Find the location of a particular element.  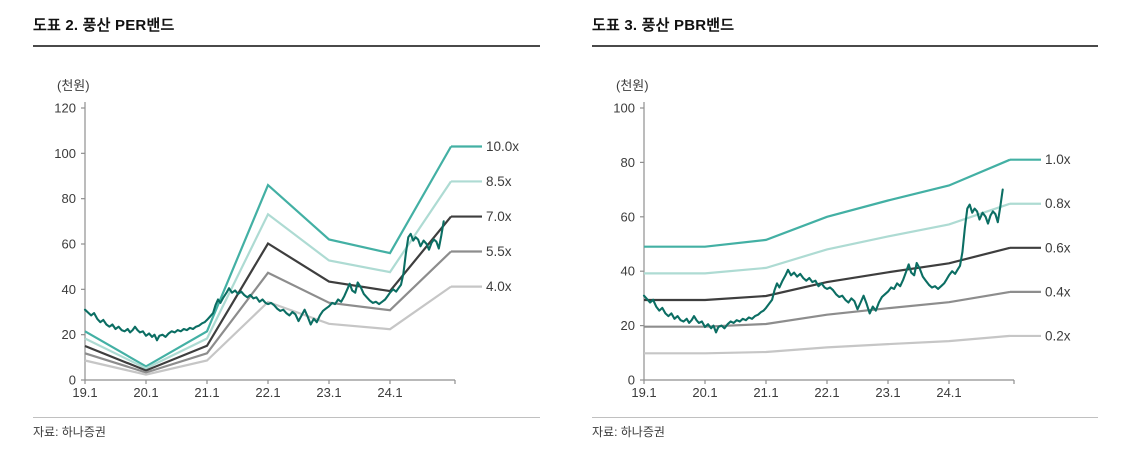

chart-title: 도표 3. 풍산 PBR밴드 is located at coordinates (845, 30).